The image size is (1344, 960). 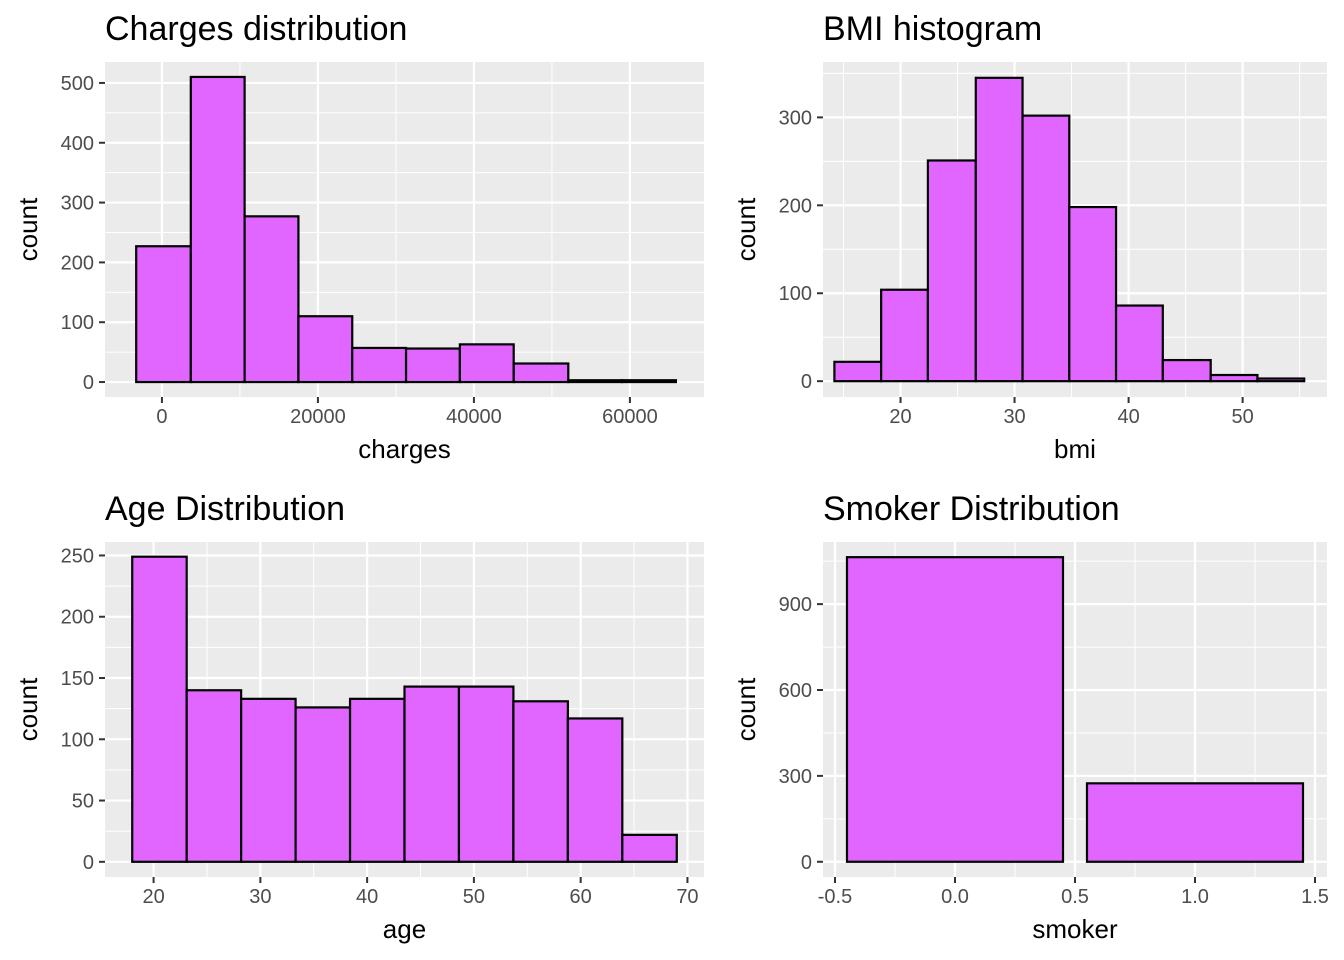 What do you see at coordinates (404, 929) in the screenshot?
I see `age-x-axis-title: age` at bounding box center [404, 929].